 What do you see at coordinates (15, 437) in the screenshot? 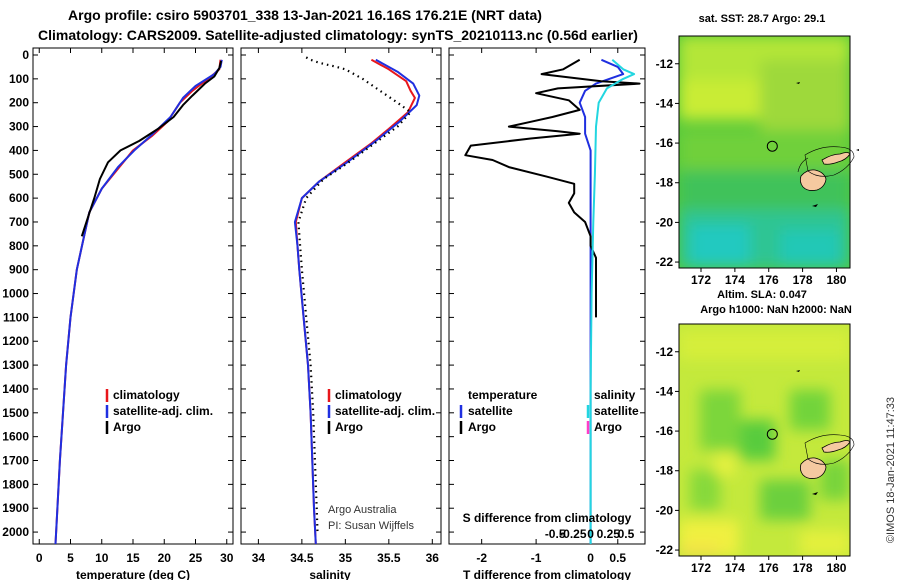
I see `depth-tick-label: 1600` at bounding box center [15, 437].